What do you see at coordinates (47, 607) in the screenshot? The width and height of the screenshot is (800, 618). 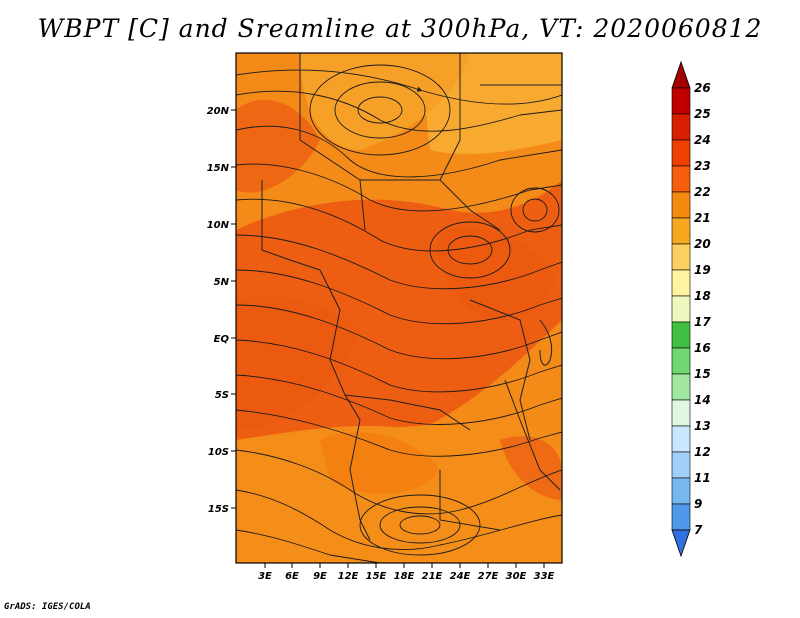 I see `grads-credit: GrADS: IGES/COLA` at bounding box center [47, 607].